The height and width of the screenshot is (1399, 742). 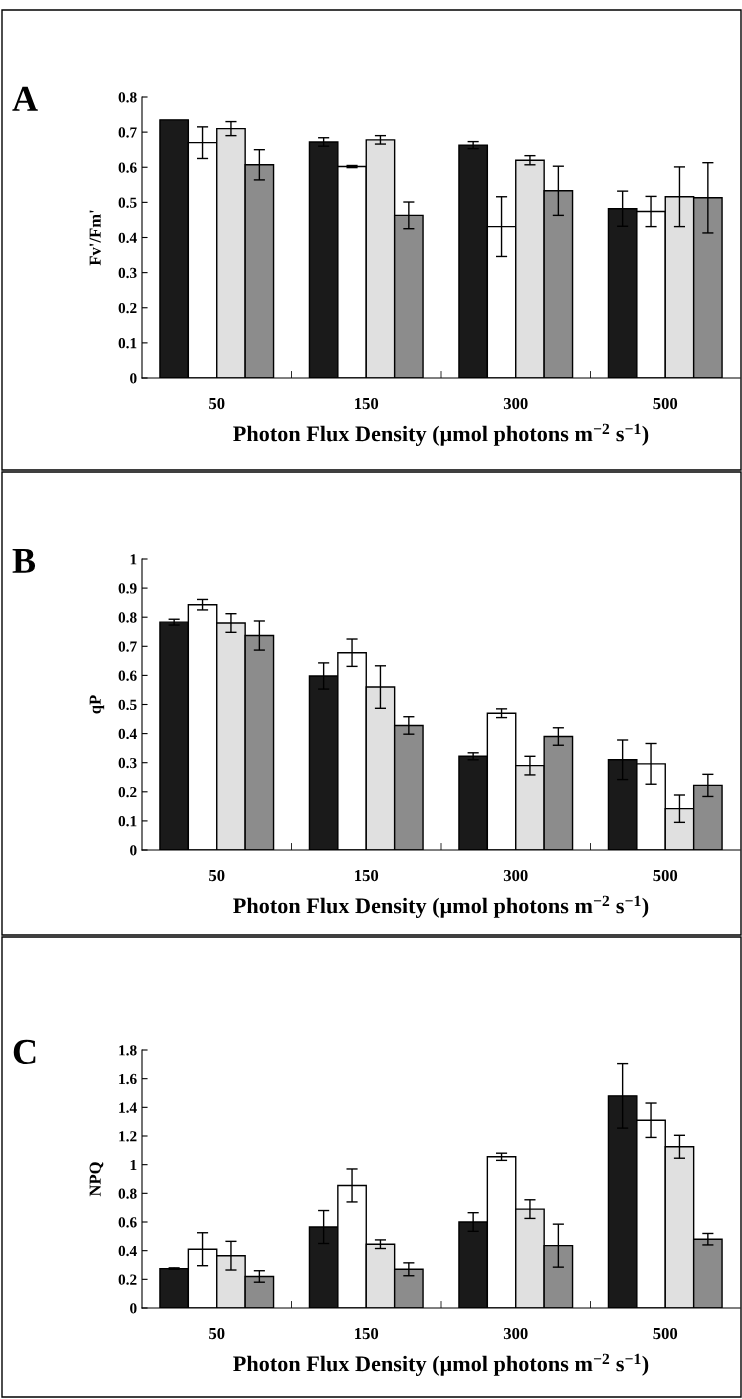 What do you see at coordinates (24, 561) in the screenshot?
I see `chart-title: B` at bounding box center [24, 561].